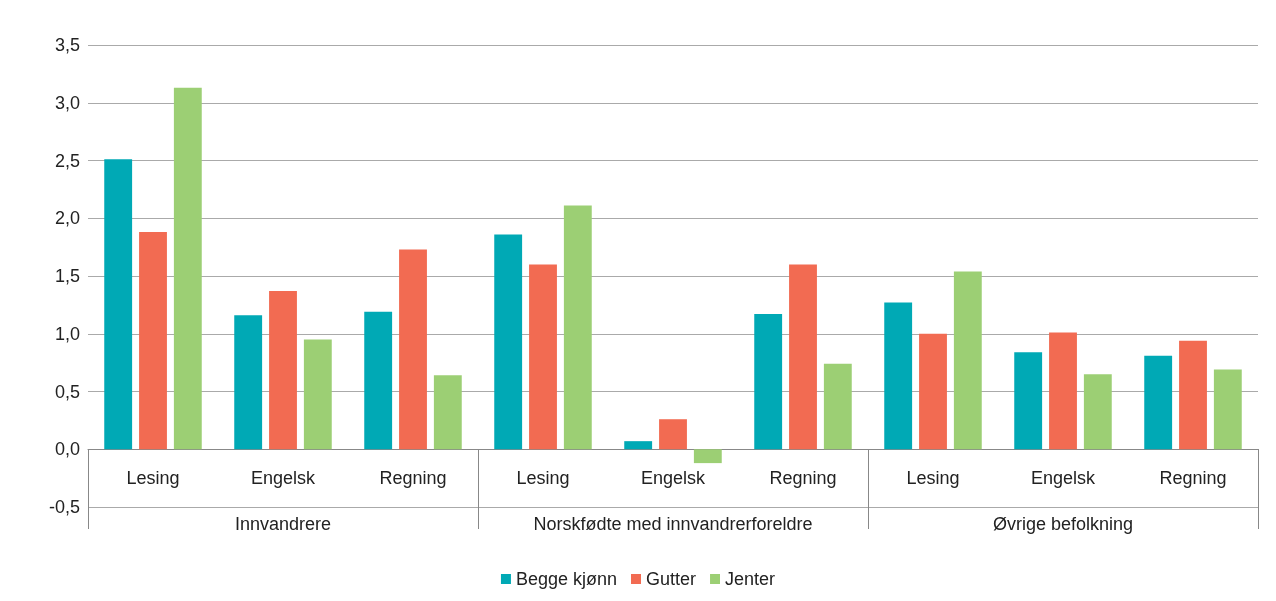  What do you see at coordinates (1063, 524) in the screenshot?
I see `text: Øvrige befolkning` at bounding box center [1063, 524].